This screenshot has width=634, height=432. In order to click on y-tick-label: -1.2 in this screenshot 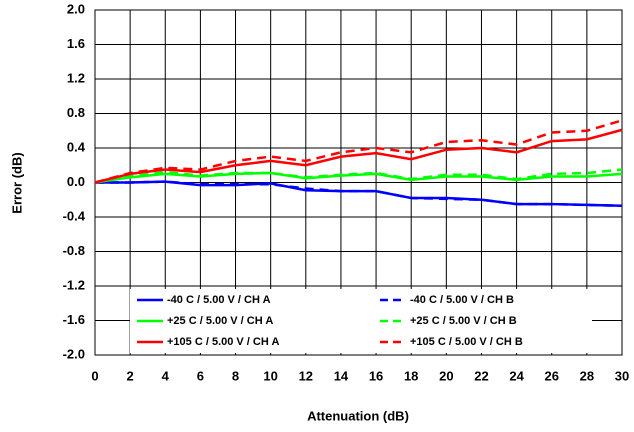, I will do `click(74, 284)`.